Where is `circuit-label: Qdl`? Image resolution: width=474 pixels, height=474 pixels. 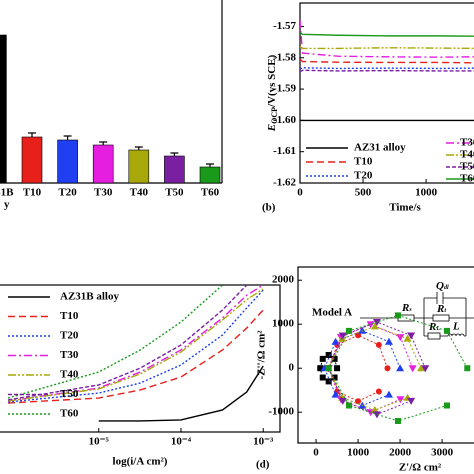
circuit-label: Qdl is located at coordinates (442, 286).